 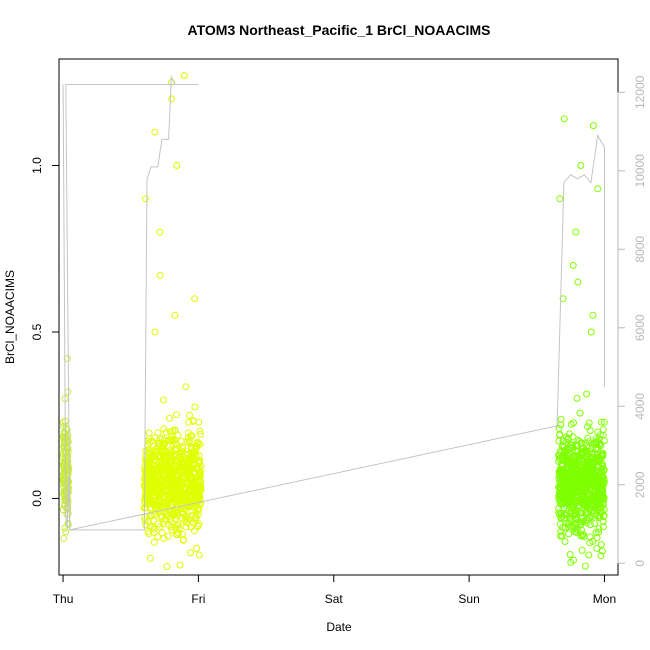 I want to click on y2-tick-label: 2000, so click(x=640, y=484).